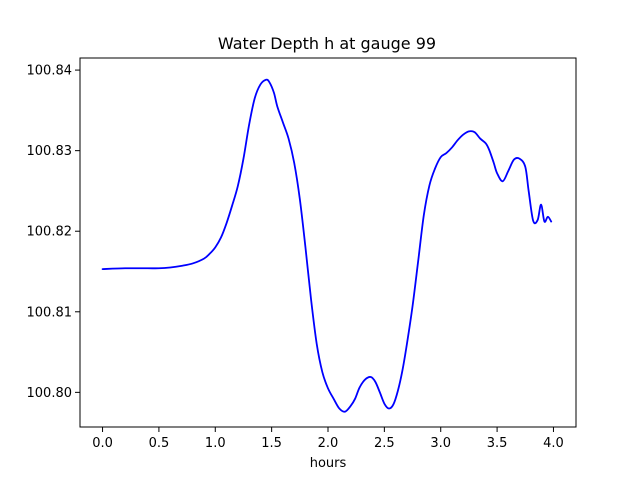 This screenshot has height=480, width=640. Describe the element at coordinates (50, 151) in the screenshot. I see `y-tick-label: 100.83` at that location.